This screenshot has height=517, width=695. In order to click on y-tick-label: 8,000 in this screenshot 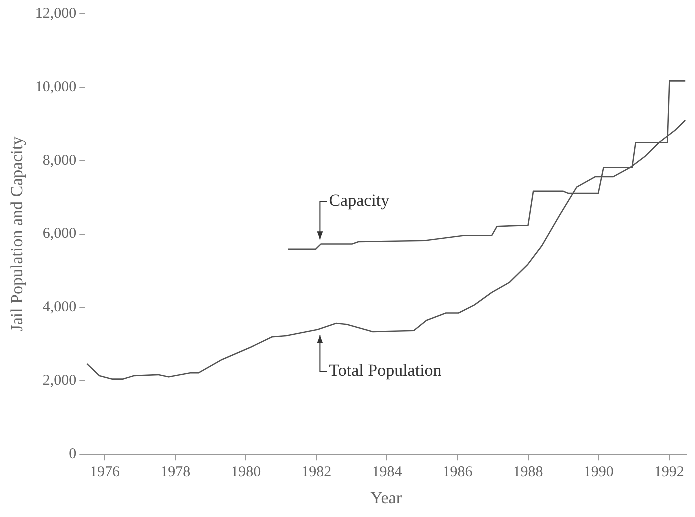, I will do `click(59, 160)`.